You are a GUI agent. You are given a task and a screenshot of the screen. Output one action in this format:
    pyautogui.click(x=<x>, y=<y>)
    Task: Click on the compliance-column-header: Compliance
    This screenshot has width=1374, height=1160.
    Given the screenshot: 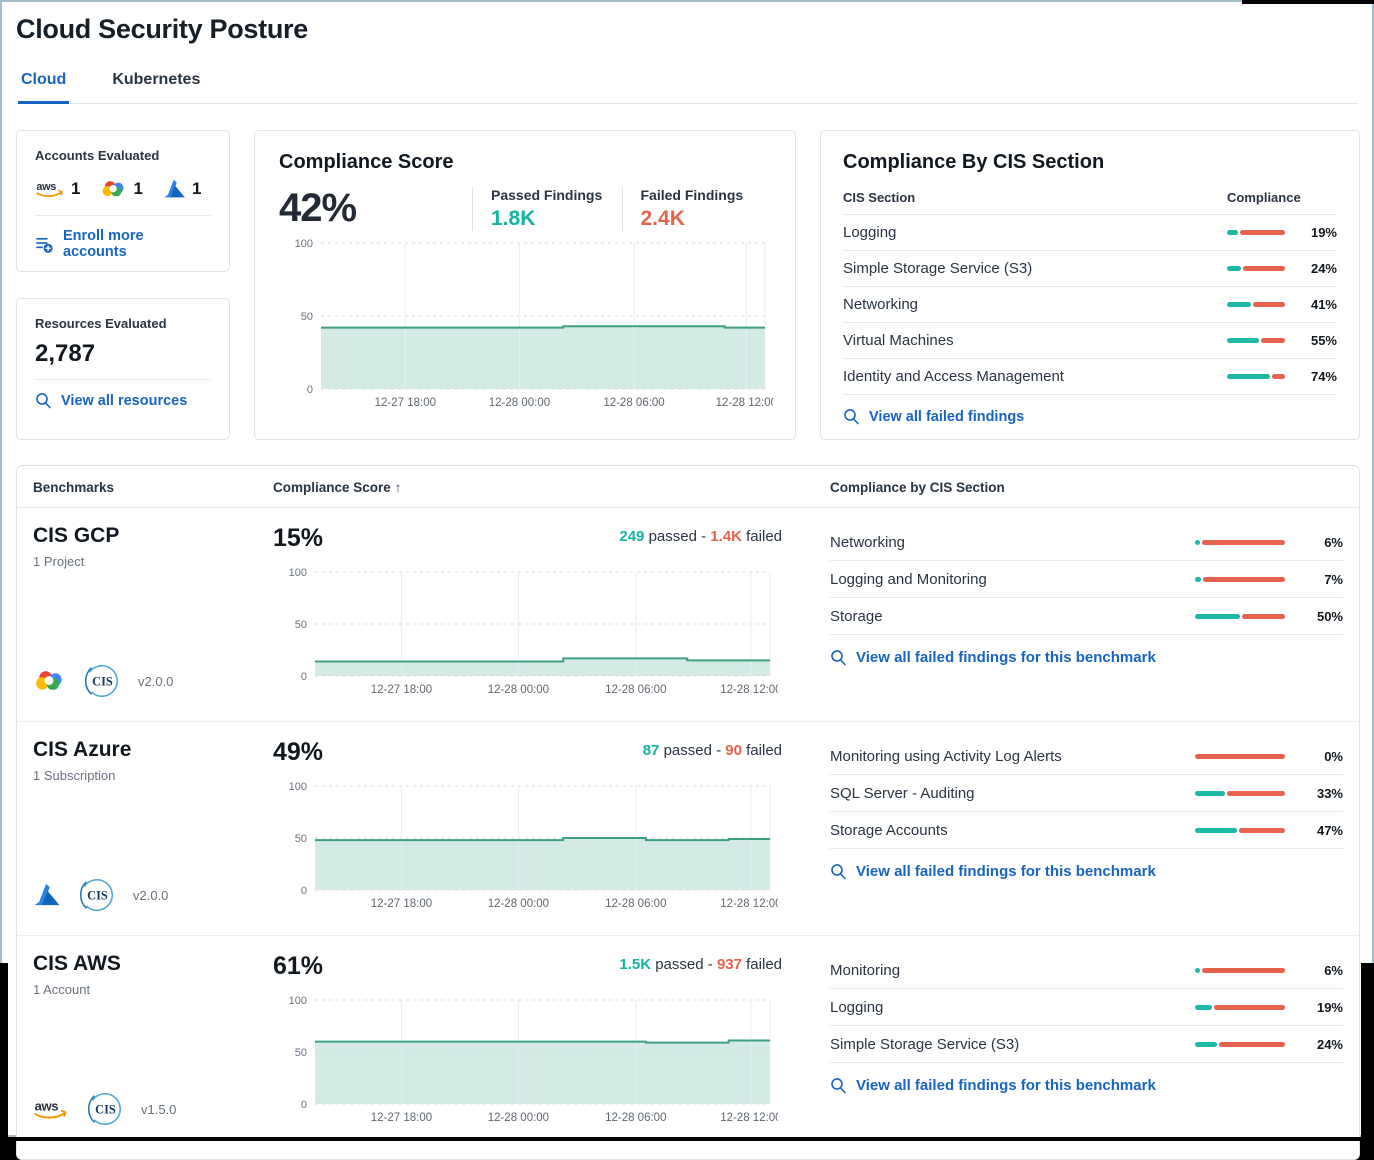 What is the action you would take?
    pyautogui.click(x=1264, y=197)
    